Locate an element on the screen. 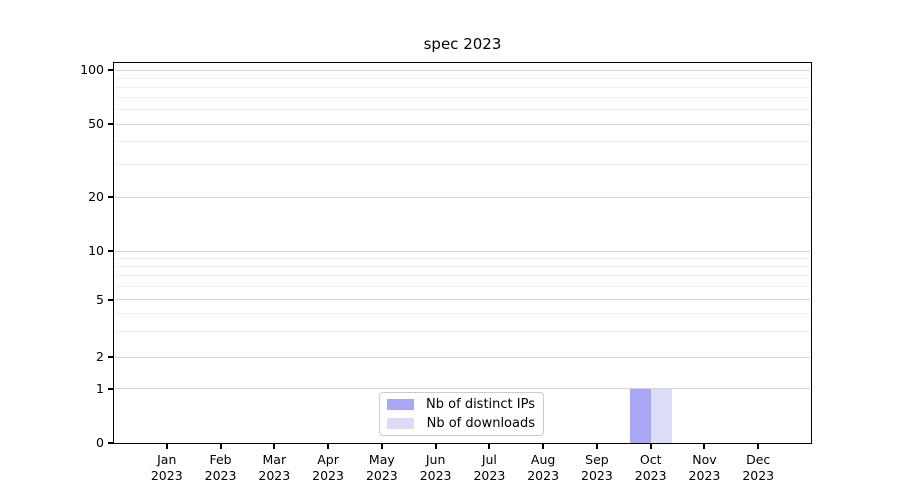 The width and height of the screenshot is (900, 500). y-axis-tick-label-0: 0 is located at coordinates (100, 442).